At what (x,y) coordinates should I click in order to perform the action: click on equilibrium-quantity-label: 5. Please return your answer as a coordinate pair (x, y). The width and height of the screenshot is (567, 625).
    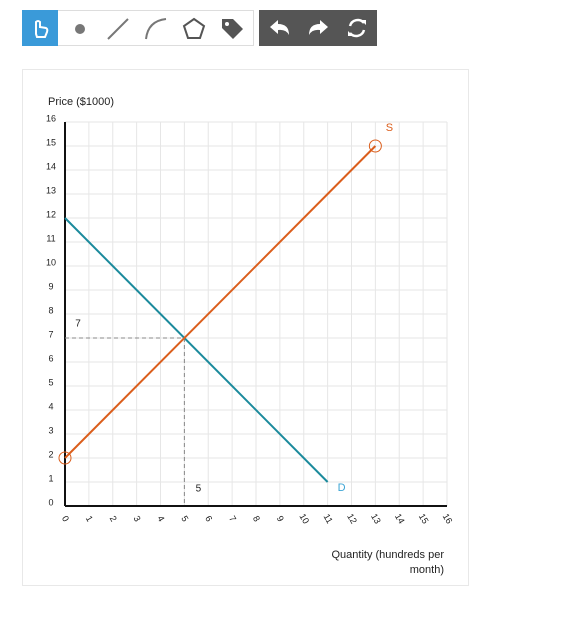
    Looking at the image, I should click on (199, 489).